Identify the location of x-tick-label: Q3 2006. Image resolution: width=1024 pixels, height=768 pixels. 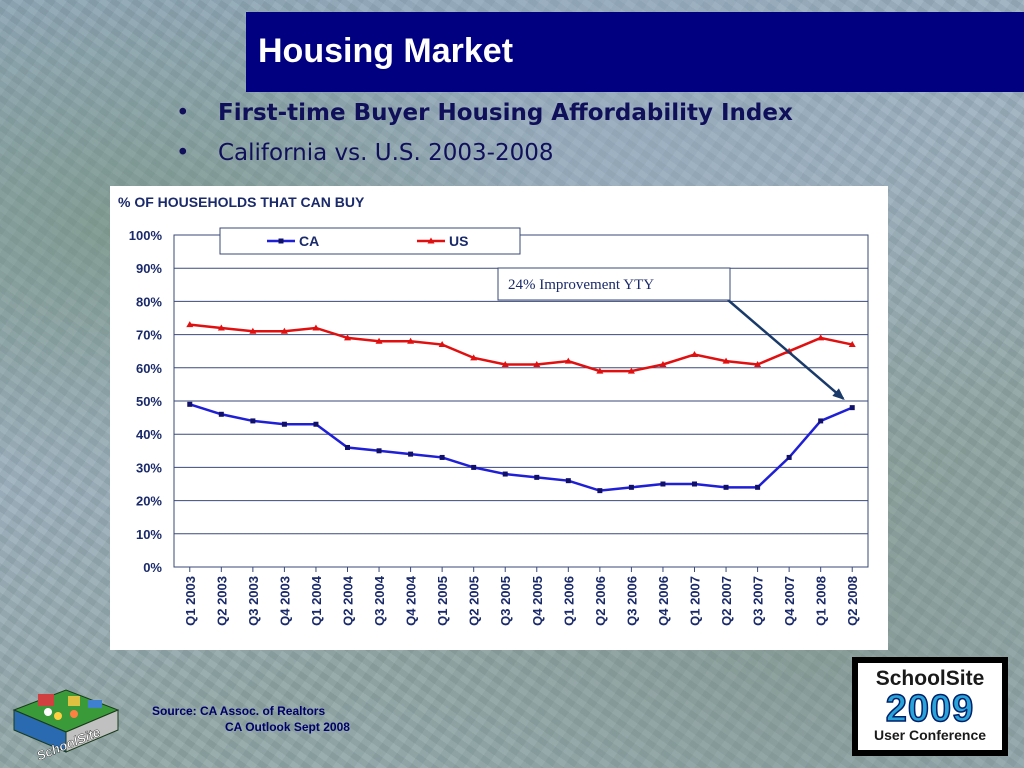
(631, 601).